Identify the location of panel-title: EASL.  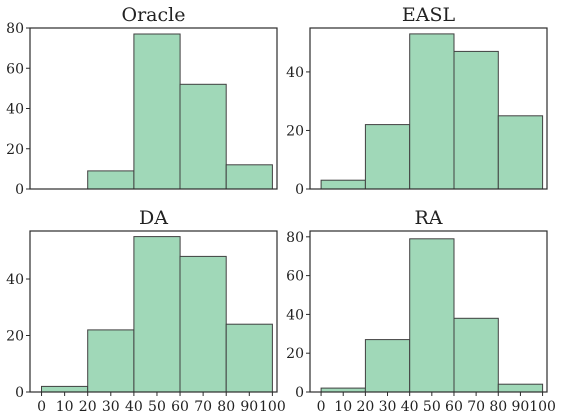
(429, 15).